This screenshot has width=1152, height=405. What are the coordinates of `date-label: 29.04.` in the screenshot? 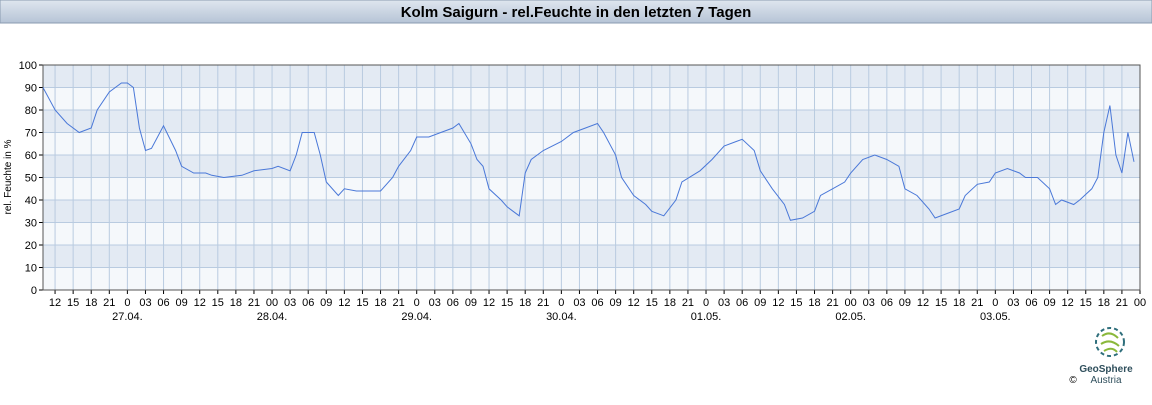 It's located at (416, 317).